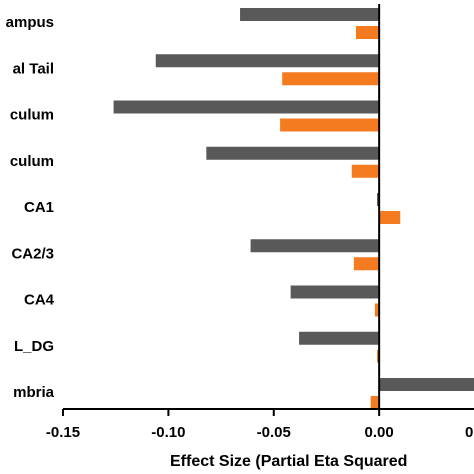  What do you see at coordinates (33, 68) in the screenshot?
I see `category-label-1: al Tail` at bounding box center [33, 68].